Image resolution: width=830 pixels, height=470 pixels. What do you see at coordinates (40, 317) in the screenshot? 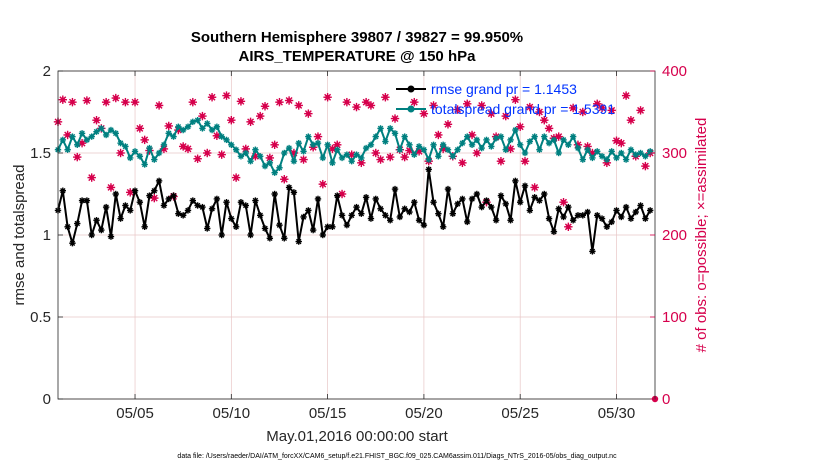
I see `y-tick-label-left: 0.5` at bounding box center [40, 317].